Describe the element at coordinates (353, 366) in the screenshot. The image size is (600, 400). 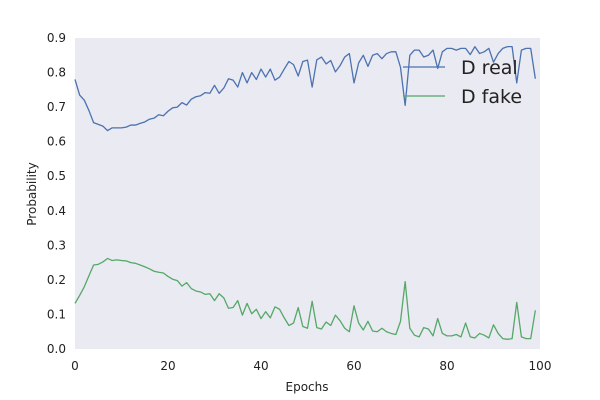
I see `x-tick-label: 60` at that location.